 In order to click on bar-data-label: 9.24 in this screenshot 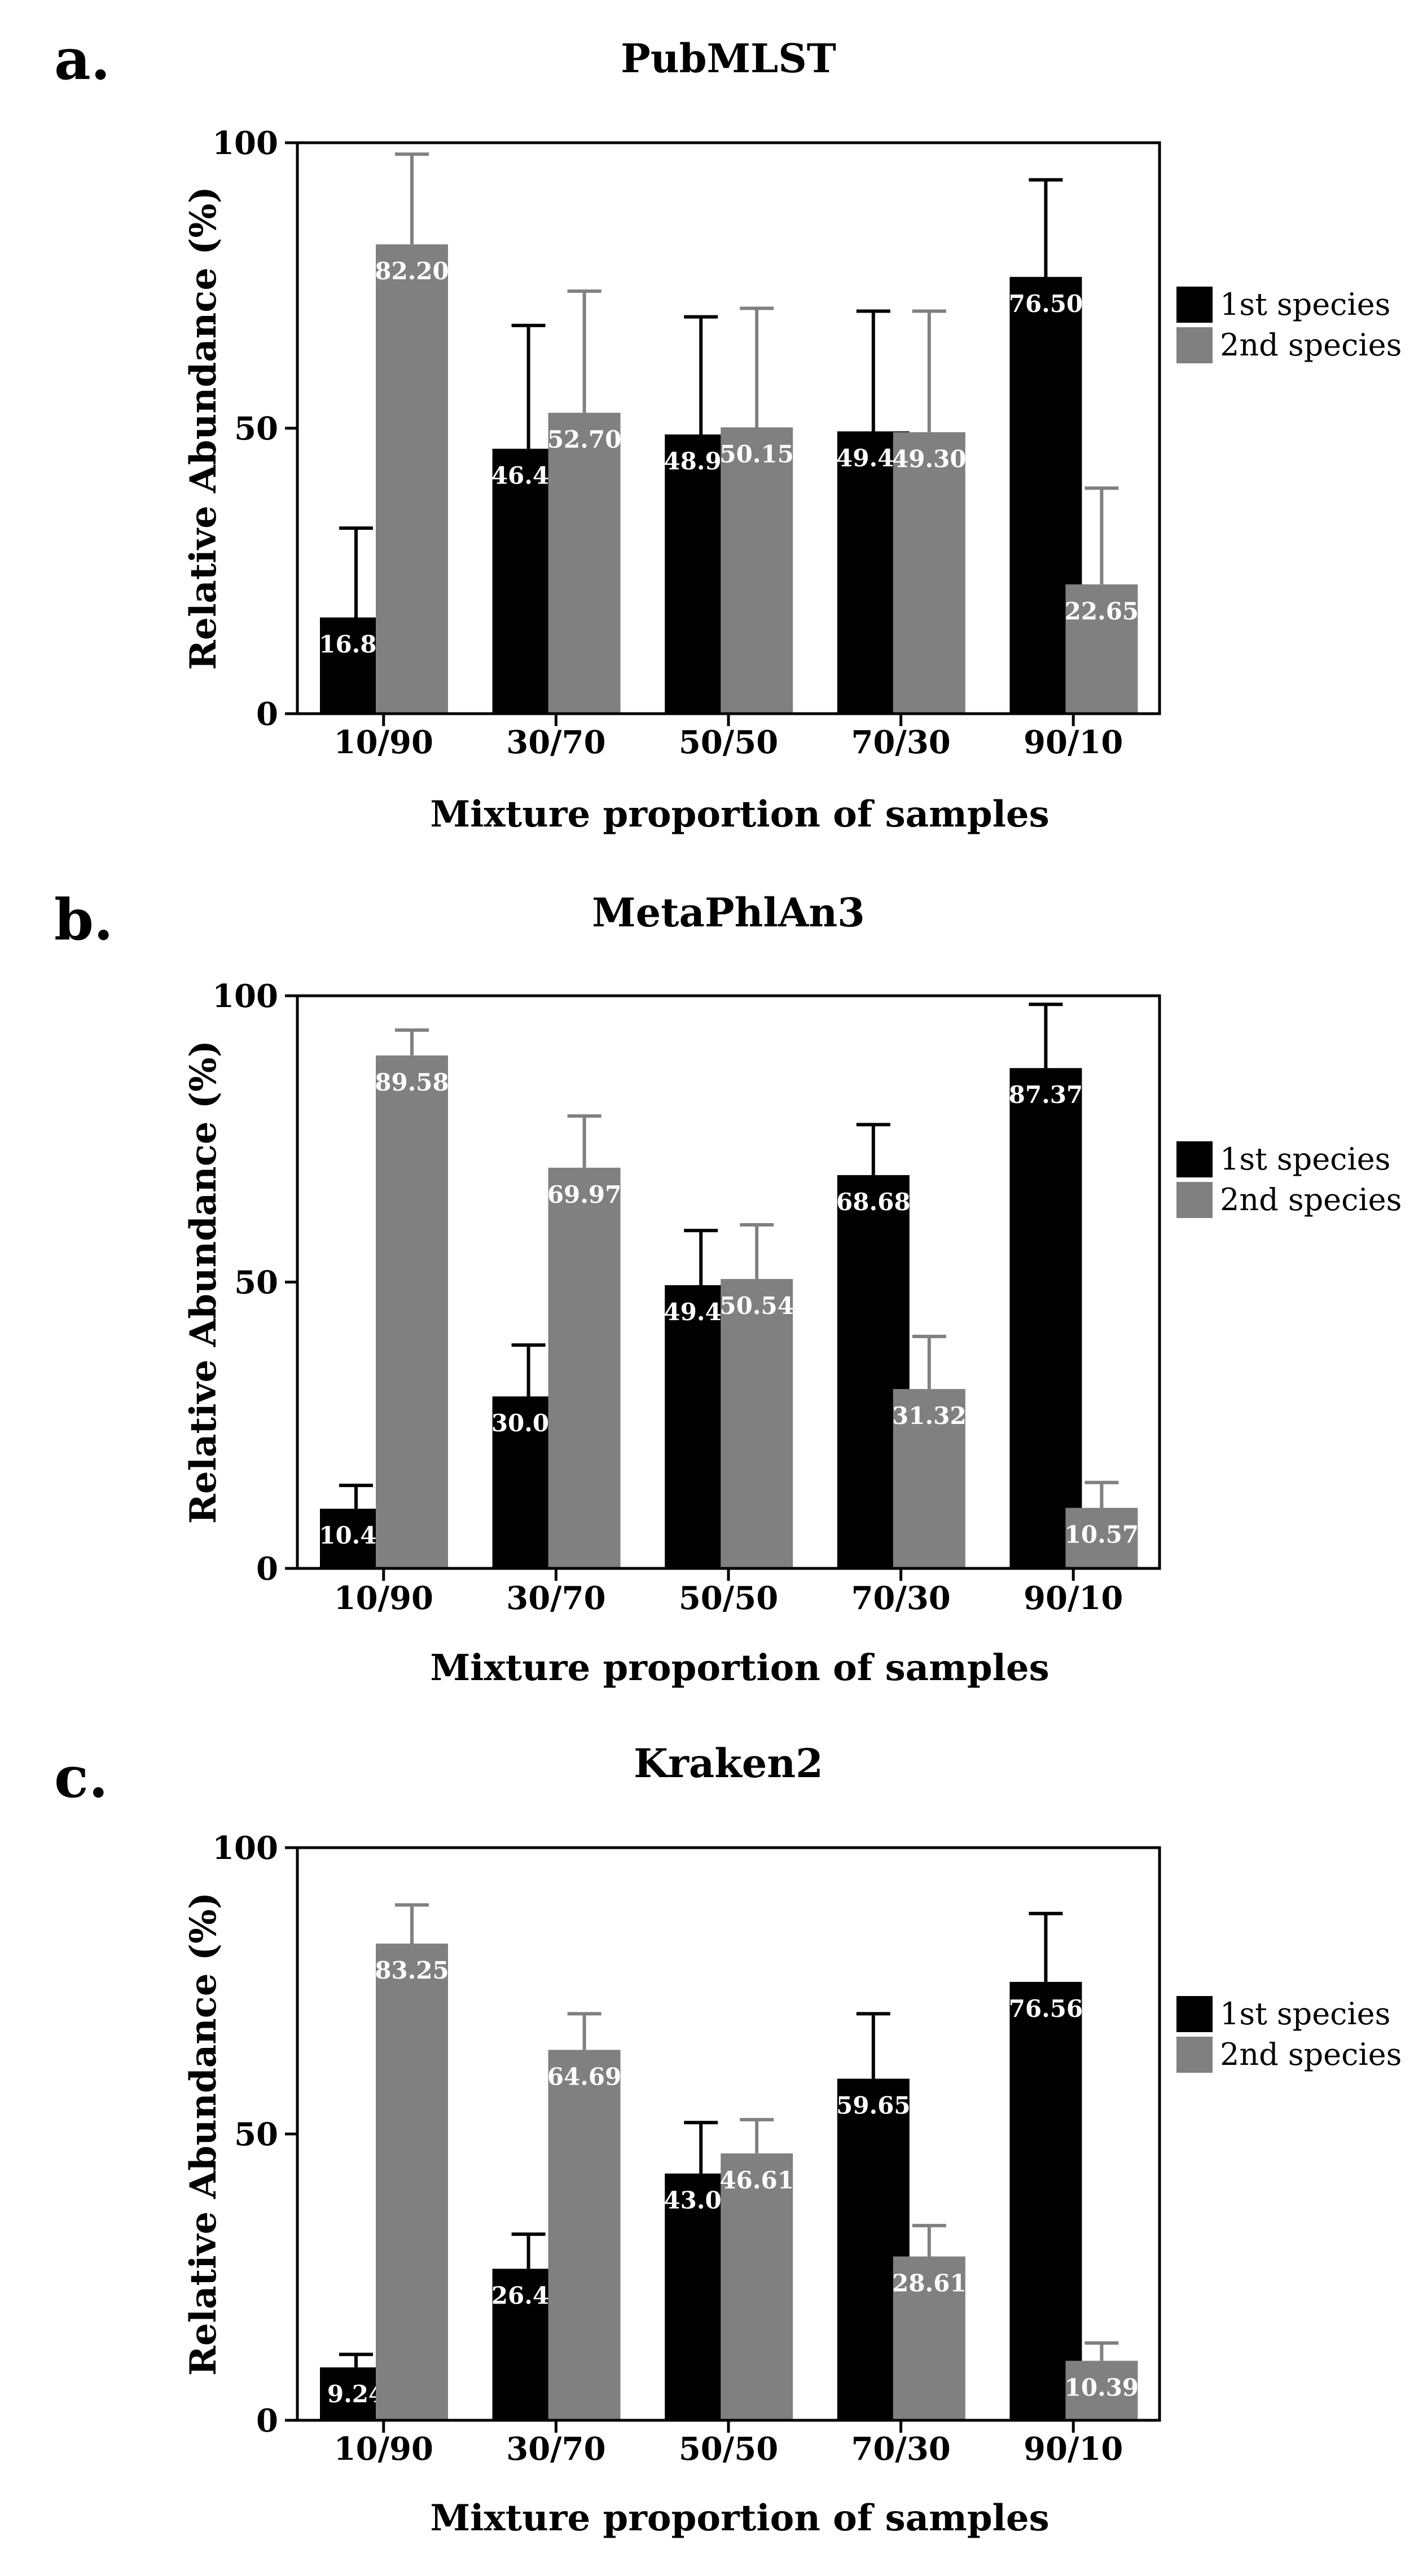, I will do `click(356, 2394)`.